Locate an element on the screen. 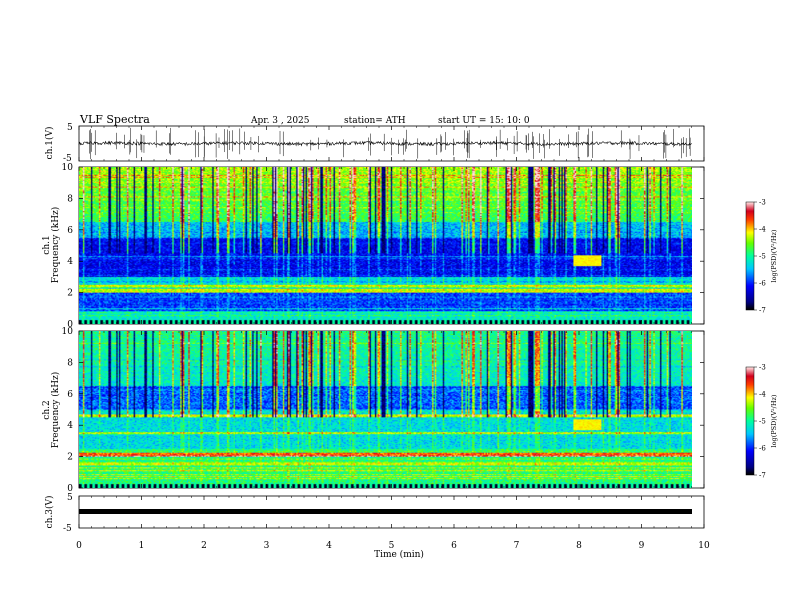 The width and height of the screenshot is (792, 612). ch1-spectrogram-ylabel-channel: ch.1 is located at coordinates (47, 244).